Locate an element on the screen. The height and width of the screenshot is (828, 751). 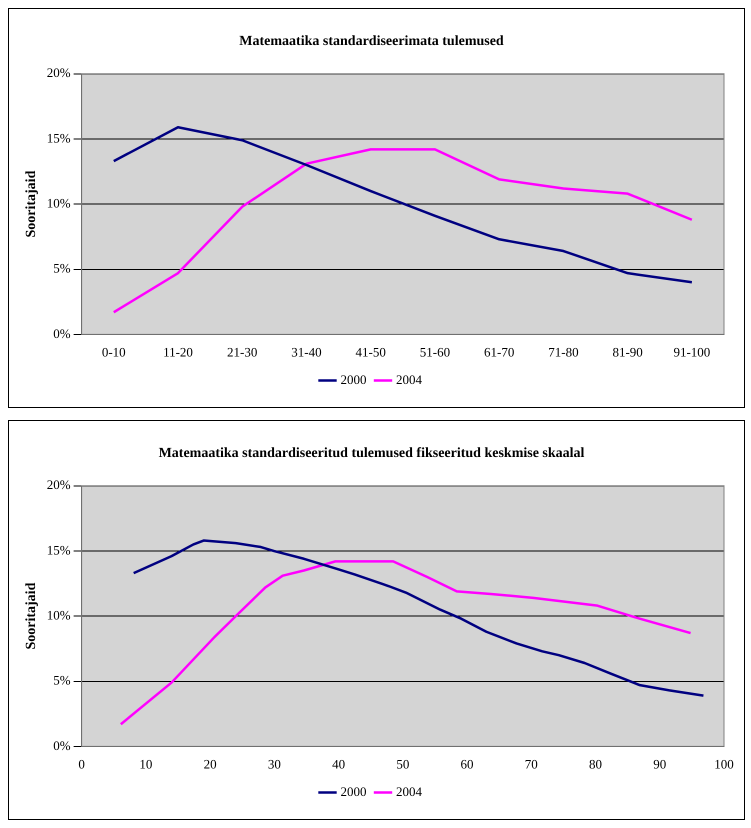
chart-title: Matemaatika standardiseeritud tulemused fikseeritud keskmise skaalal is located at coordinates (371, 454).